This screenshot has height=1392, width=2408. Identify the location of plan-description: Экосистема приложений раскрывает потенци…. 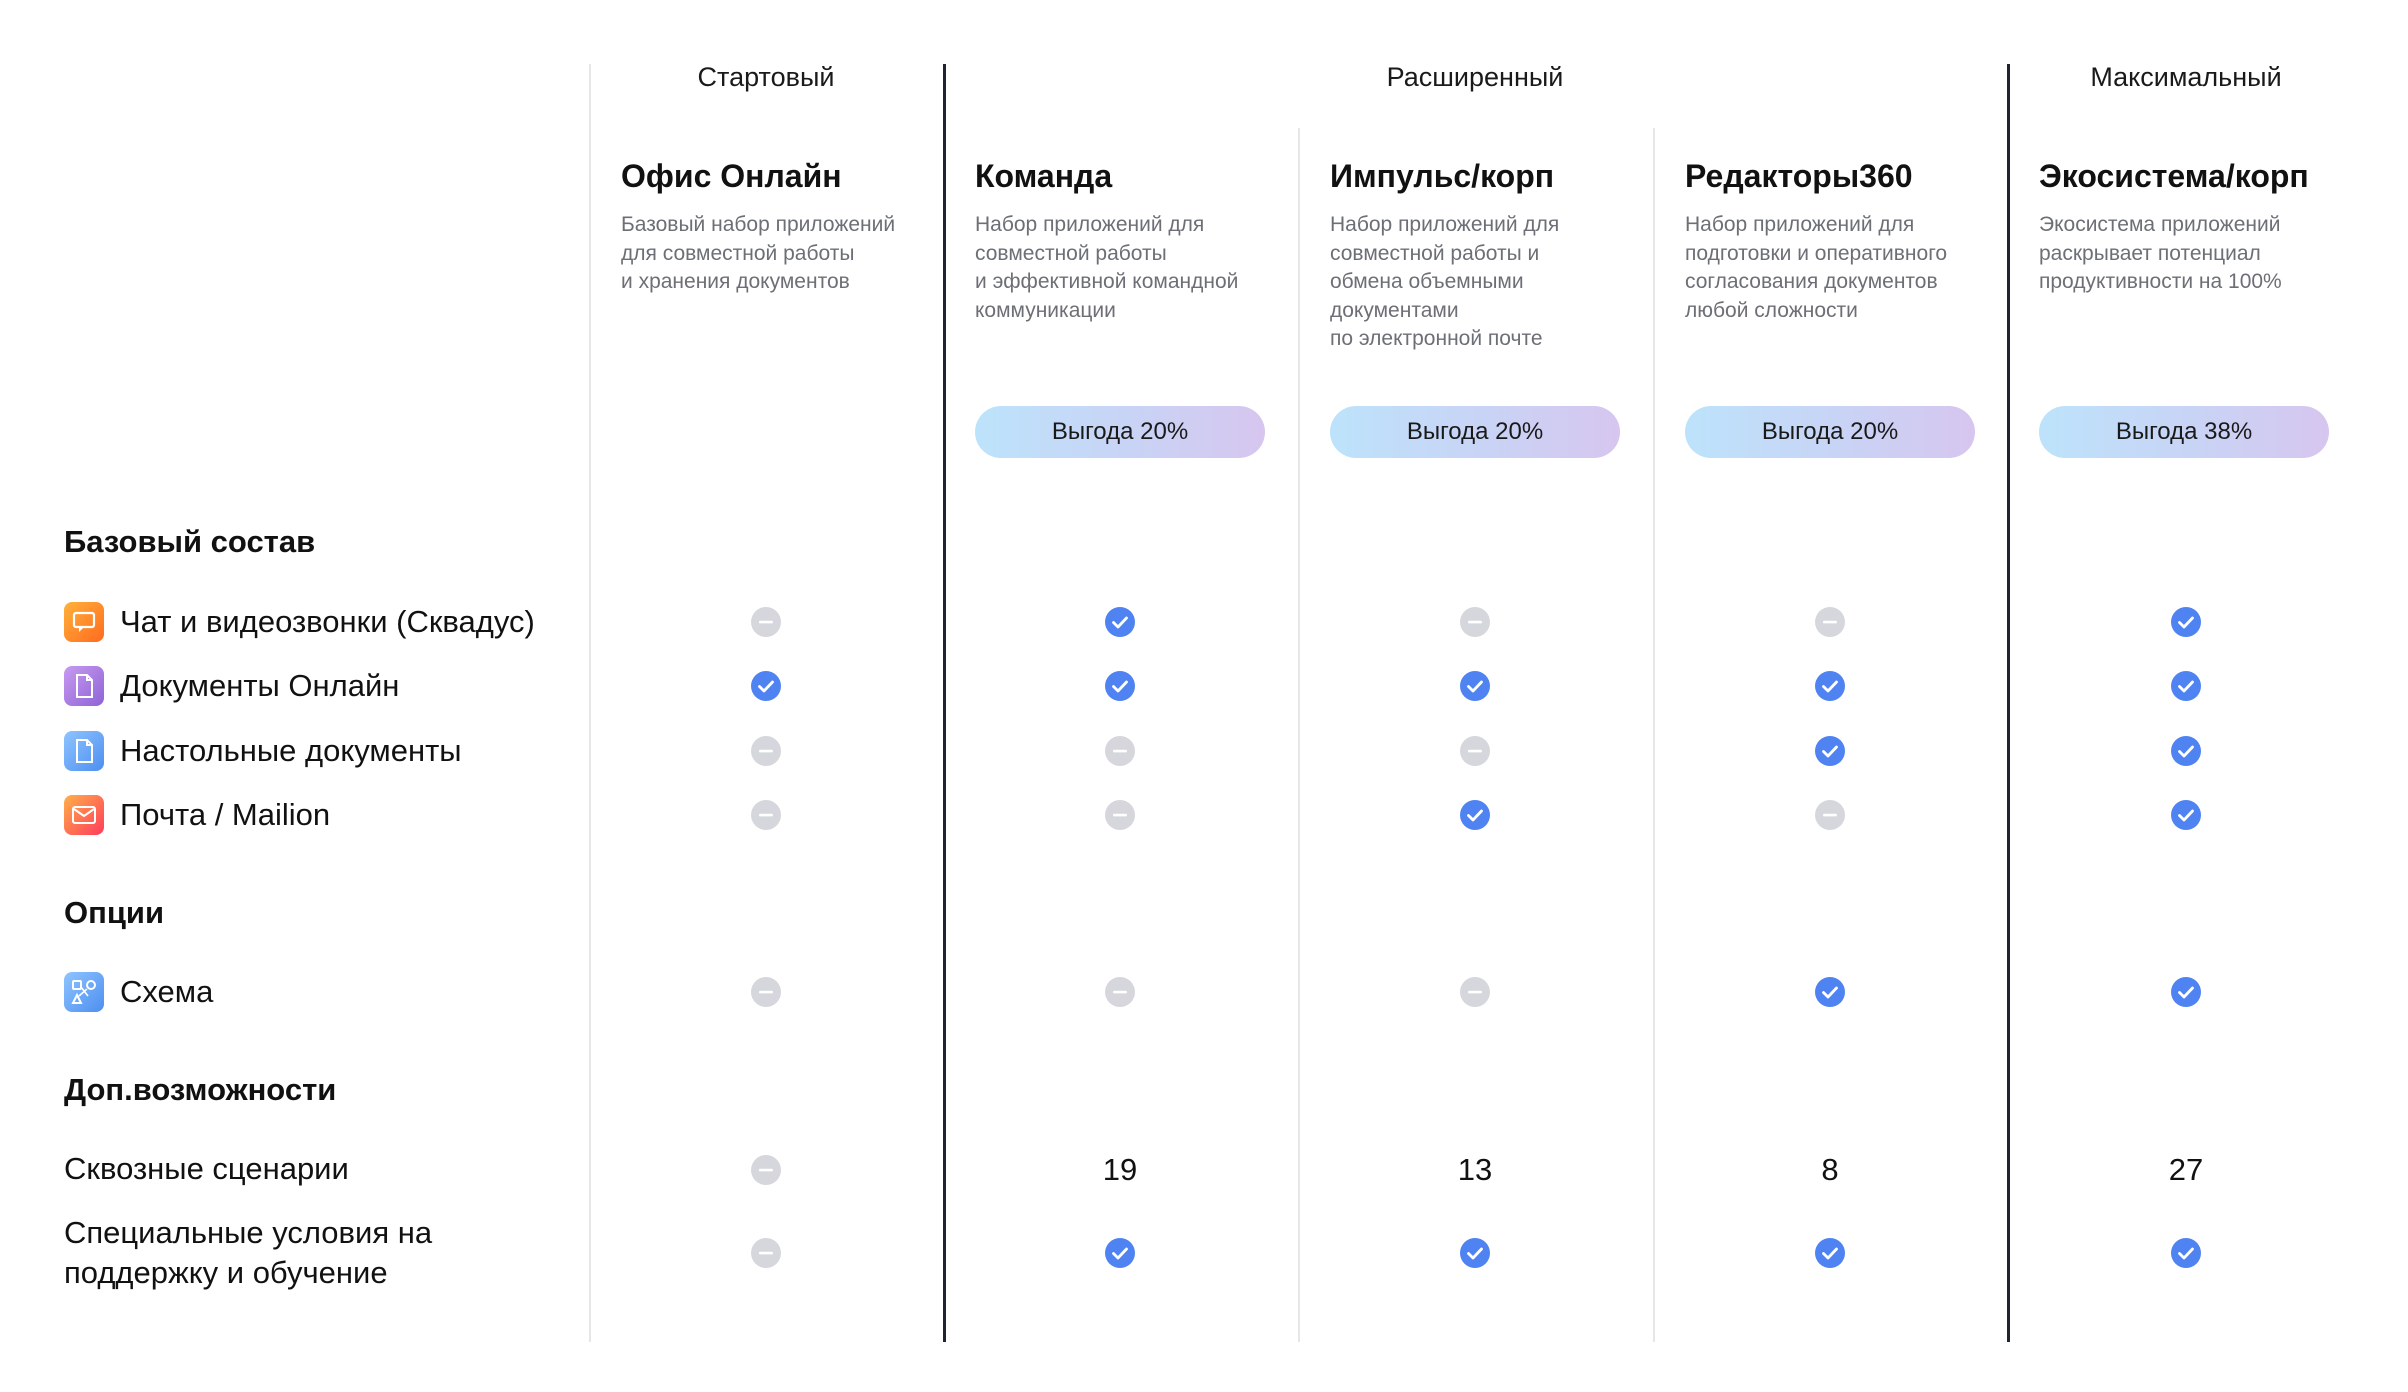
(2160, 253).